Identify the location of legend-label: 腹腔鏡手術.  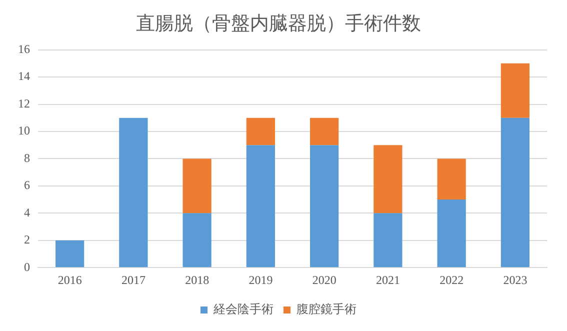
(326, 309).